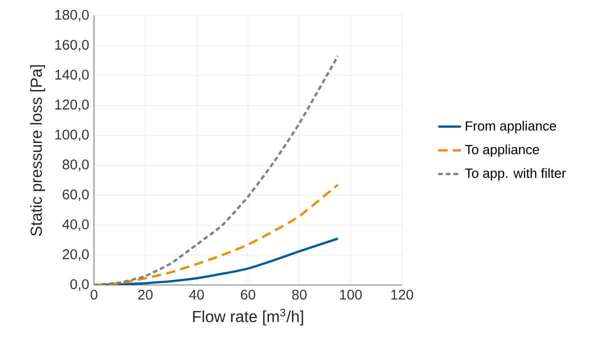 This screenshot has height=361, width=600. Describe the element at coordinates (248, 317) in the screenshot. I see `x-axis-title: Flow rate [m$^{3}$/h]` at that location.